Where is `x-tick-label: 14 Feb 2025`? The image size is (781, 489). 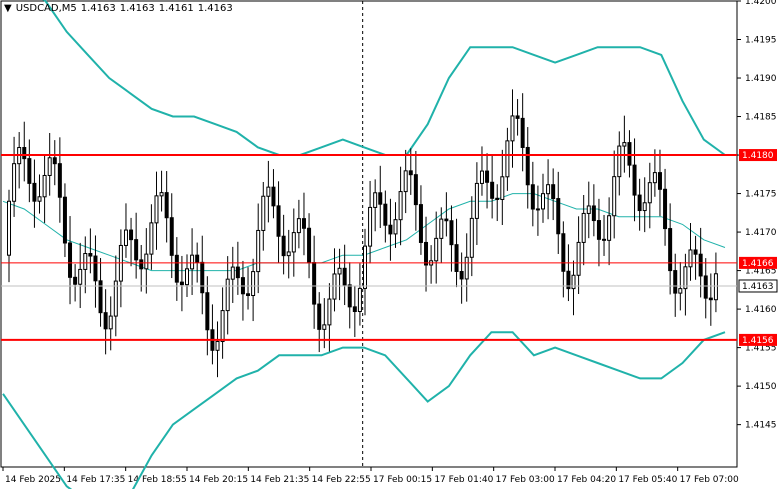
x-tick-label: 14 Feb 2025 is located at coordinates (33, 480).